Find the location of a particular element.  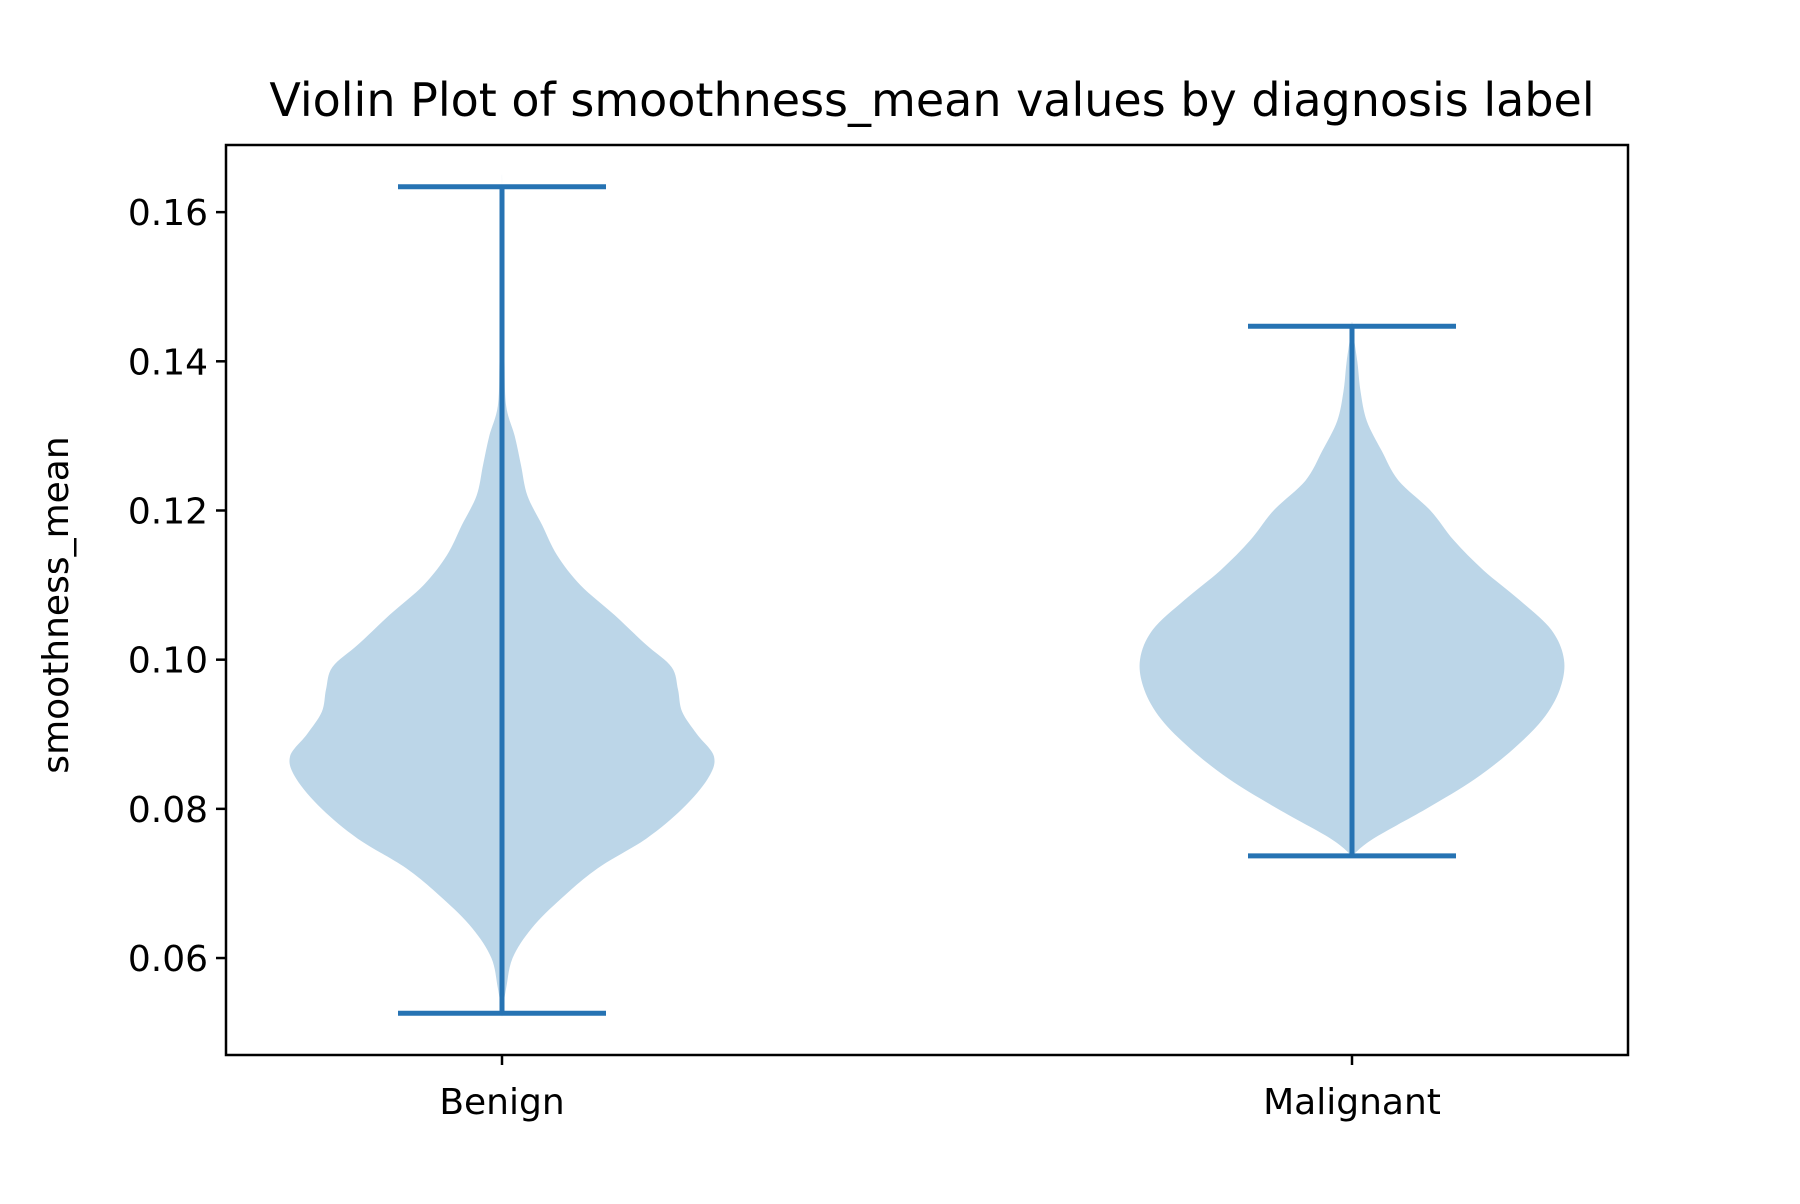

y-tick-label: 0.16 is located at coordinates (168, 213).